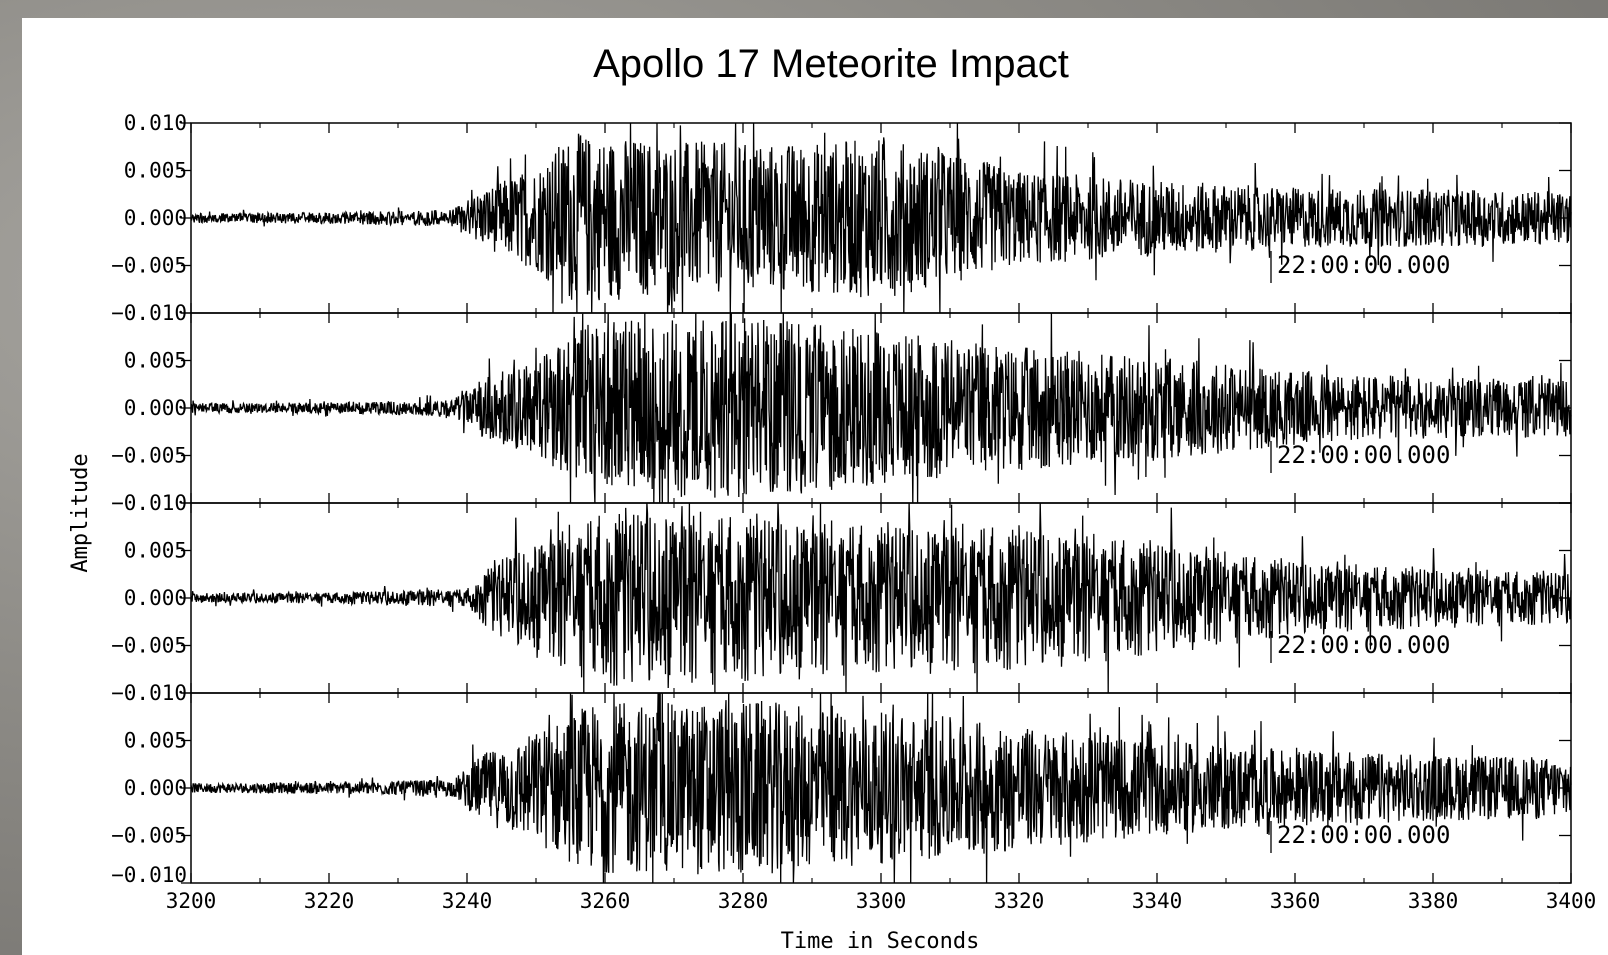  Describe the element at coordinates (155, 123) in the screenshot. I see `y-tick-label: 0.010` at that location.